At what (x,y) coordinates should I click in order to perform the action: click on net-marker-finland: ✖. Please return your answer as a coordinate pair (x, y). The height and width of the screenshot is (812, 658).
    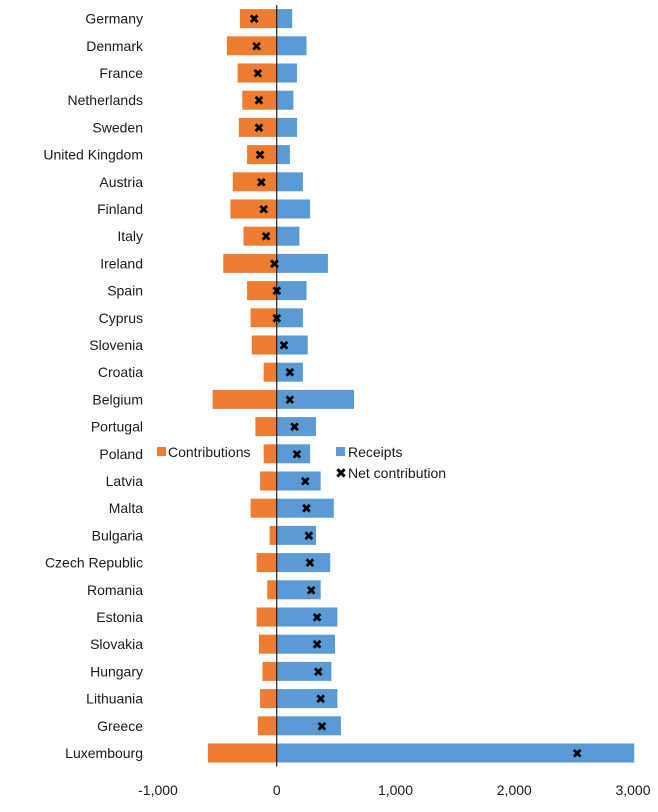
    Looking at the image, I should click on (263, 210).